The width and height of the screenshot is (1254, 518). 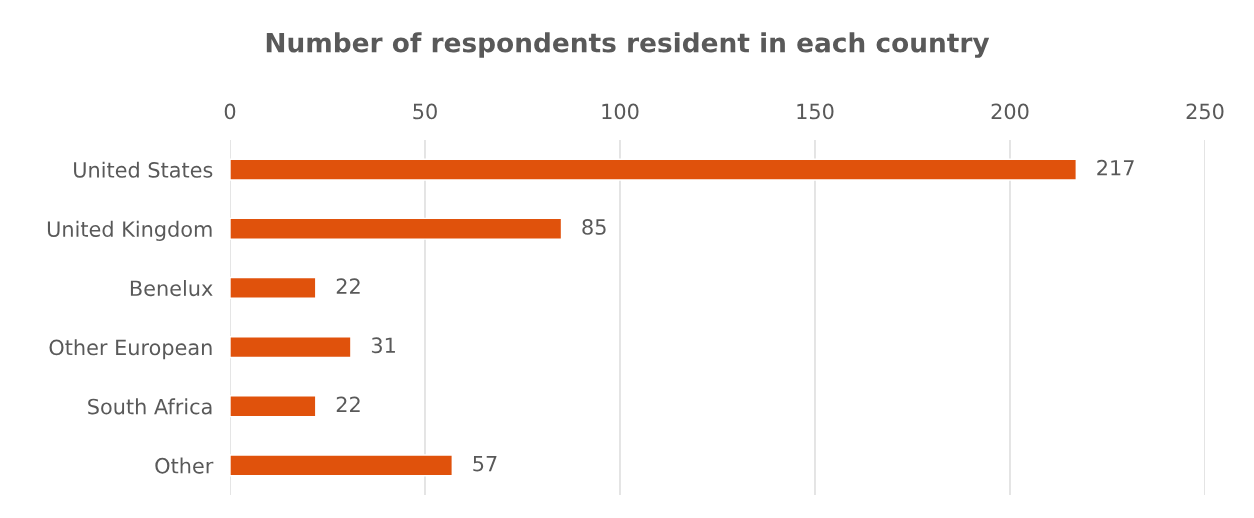 What do you see at coordinates (485, 463) in the screenshot?
I see `data-label: 57` at bounding box center [485, 463].